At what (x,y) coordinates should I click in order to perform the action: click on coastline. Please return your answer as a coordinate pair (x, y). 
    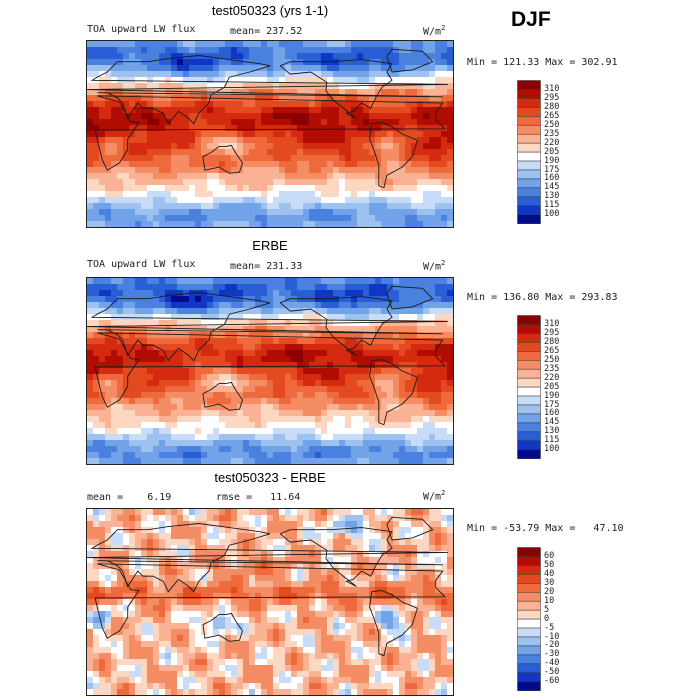
    Looking at the image, I should click on (336, 89).